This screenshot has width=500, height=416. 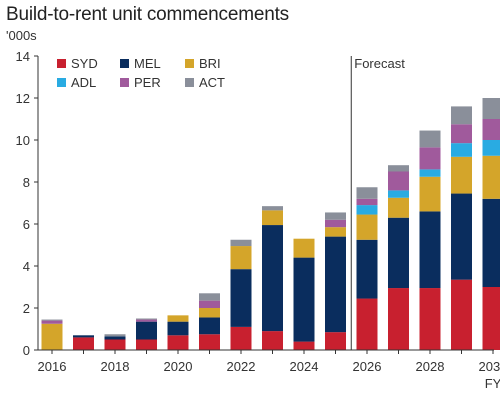 I want to click on bar-mel-2018, so click(x=115, y=338).